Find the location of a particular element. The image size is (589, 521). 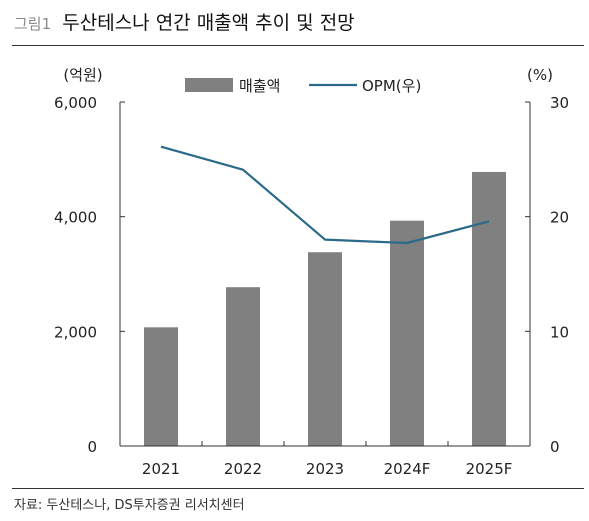

right-tick-label: 20 is located at coordinates (559, 218).